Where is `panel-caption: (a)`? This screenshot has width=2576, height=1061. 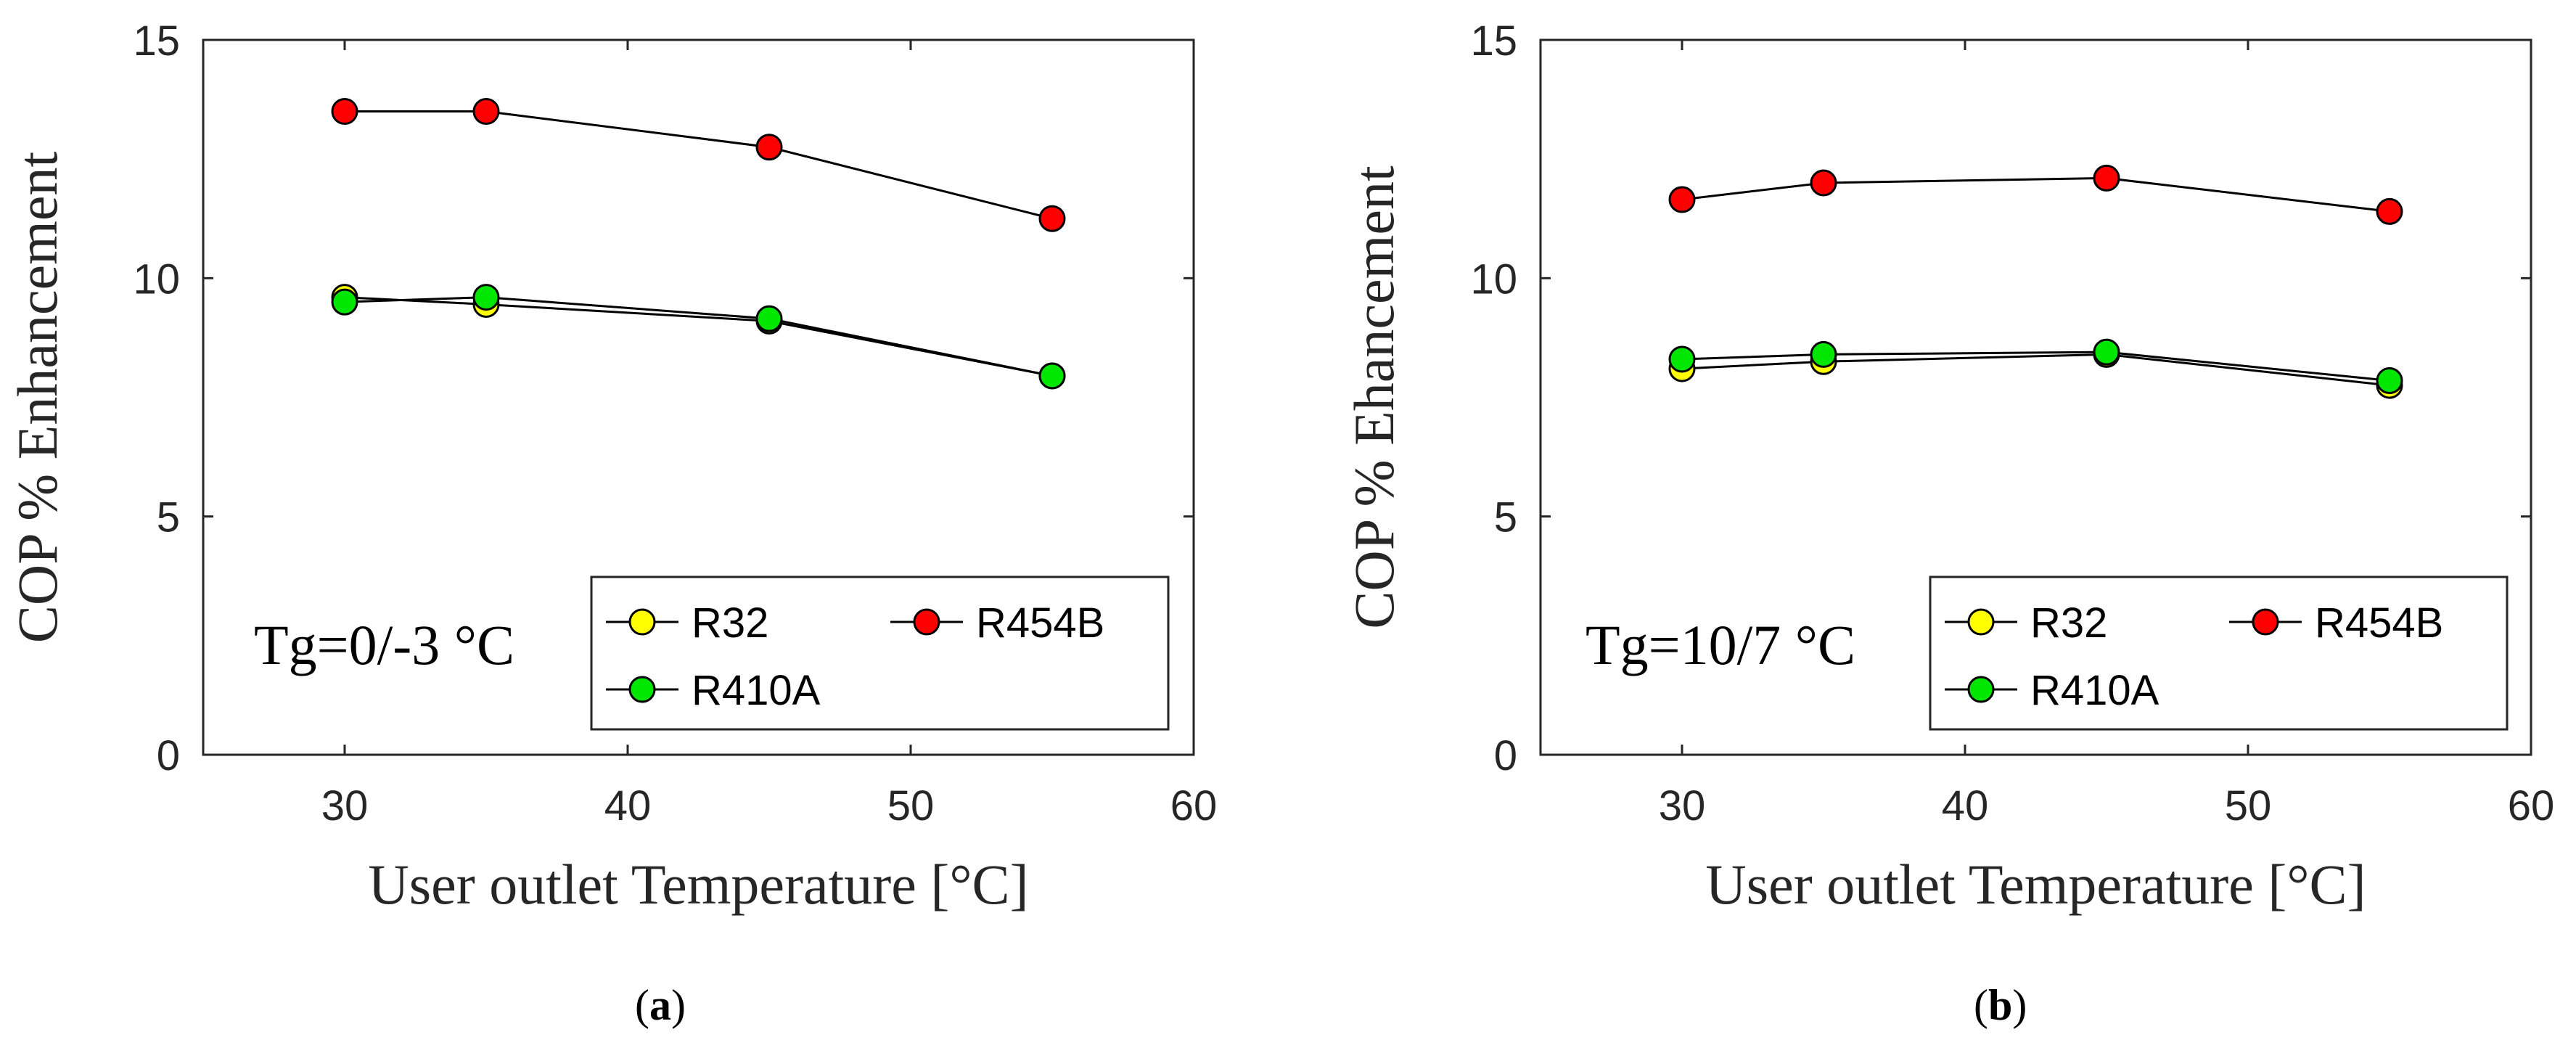
panel-caption: (a) is located at coordinates (660, 1005).